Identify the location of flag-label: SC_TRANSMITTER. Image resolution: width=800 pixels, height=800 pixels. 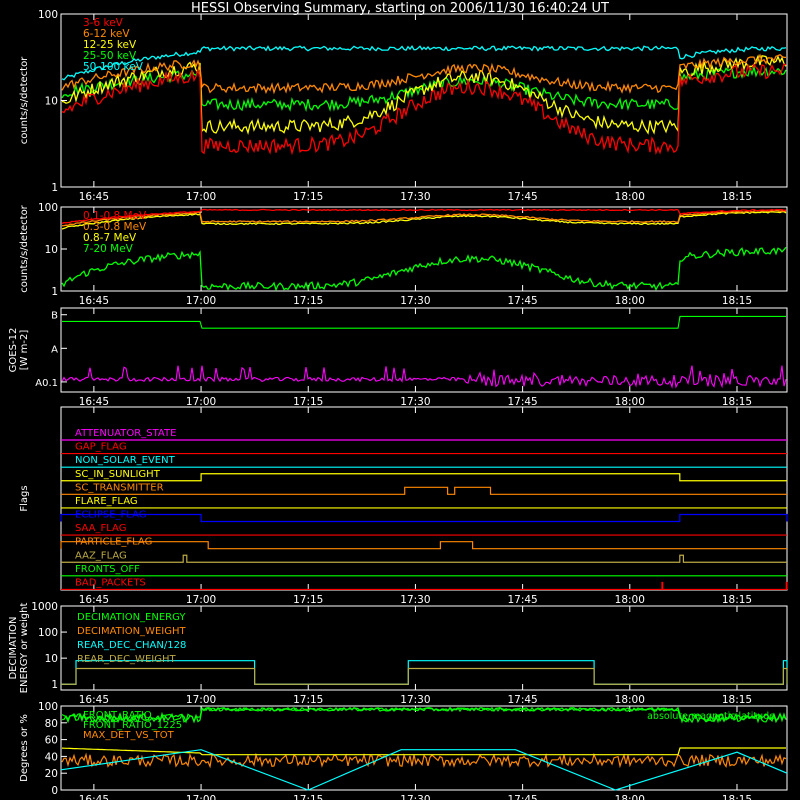
(119, 487).